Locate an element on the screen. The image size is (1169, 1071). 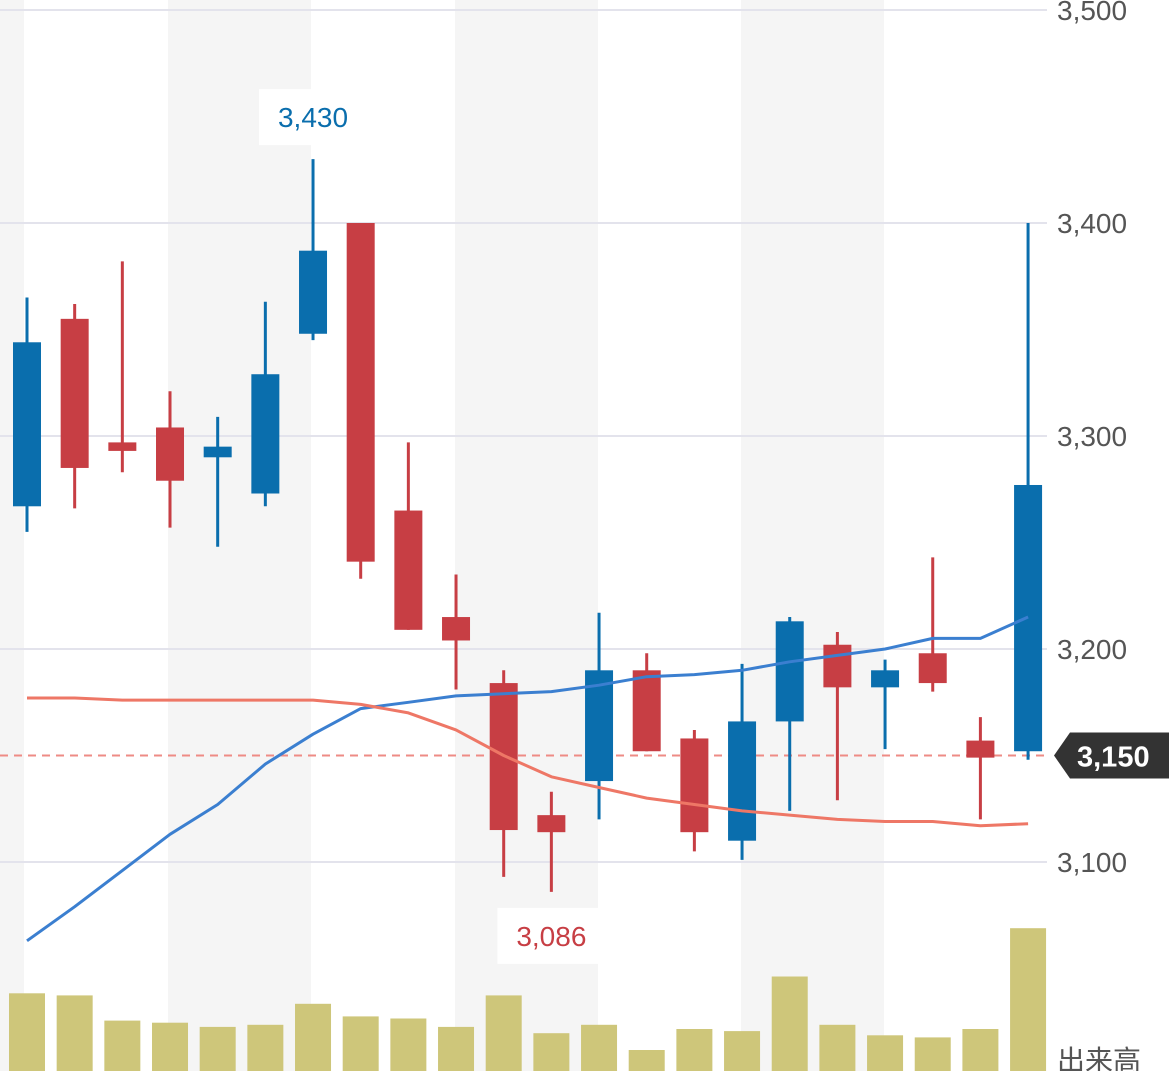
low-price-label: 3,086 is located at coordinates (551, 936).